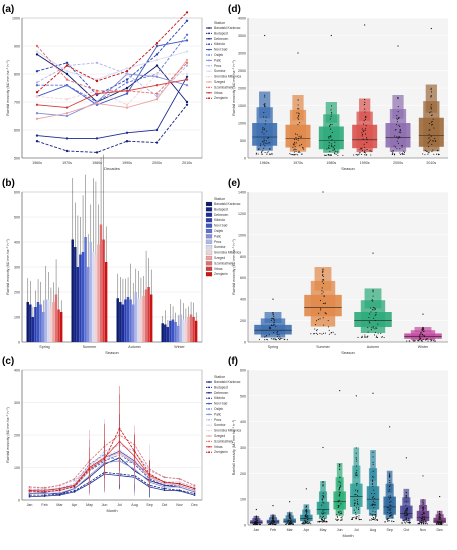 Image resolution: width=457 pixels, height=550 pixels. Describe the element at coordinates (209, 268) in the screenshot. I see `legend-swatch` at that location.